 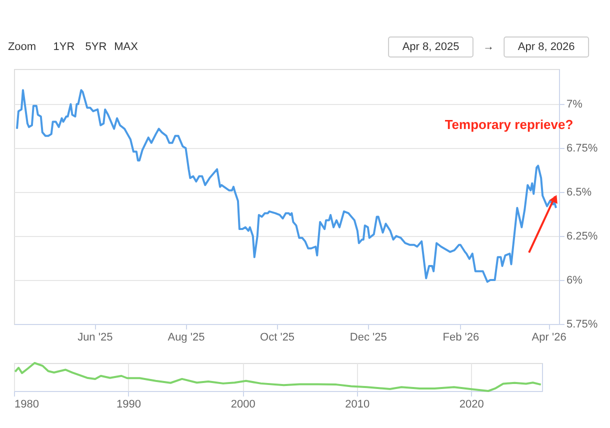 What do you see at coordinates (186, 338) in the screenshot?
I see `x-tick-label: Aug '25` at bounding box center [186, 338].